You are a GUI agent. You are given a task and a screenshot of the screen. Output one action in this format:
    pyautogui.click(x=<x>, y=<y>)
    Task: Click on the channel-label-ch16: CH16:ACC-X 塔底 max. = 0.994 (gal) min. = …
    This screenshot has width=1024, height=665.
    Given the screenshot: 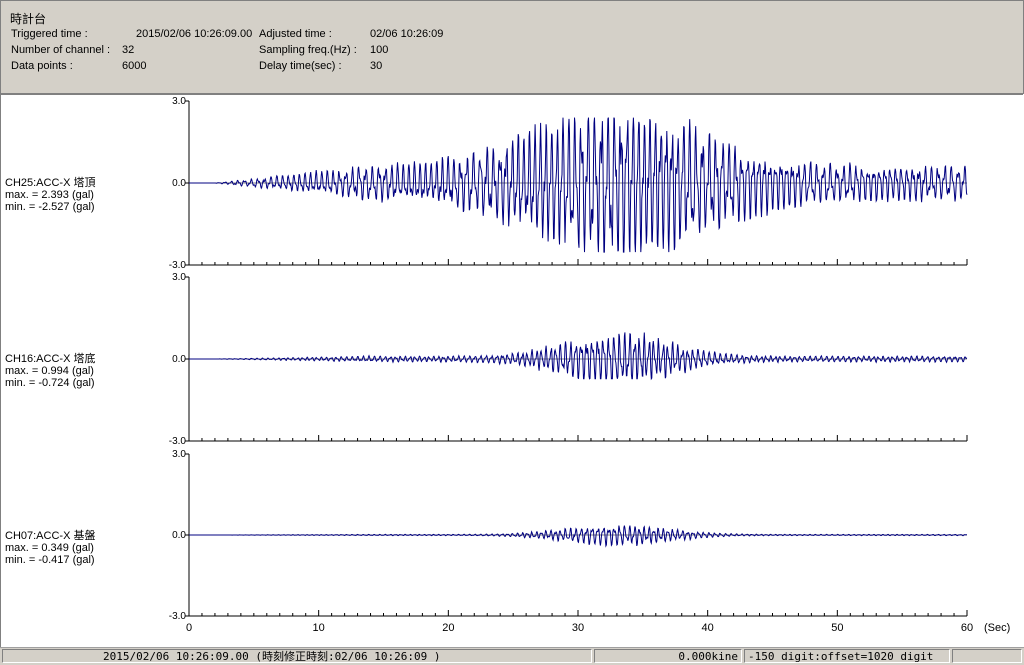 What is the action you would take?
    pyautogui.click(x=50, y=371)
    